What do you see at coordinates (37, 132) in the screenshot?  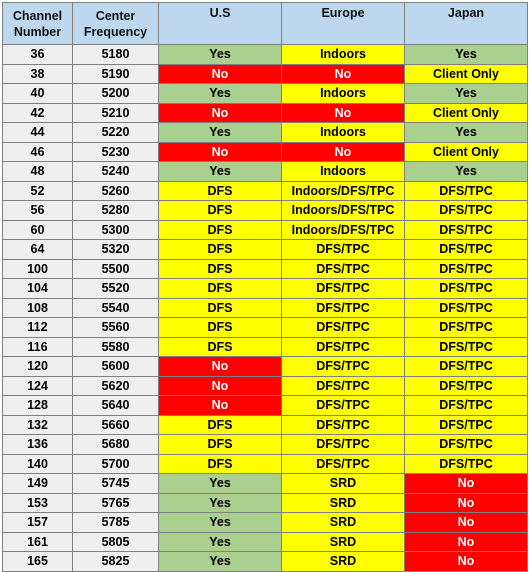 I see `channel-number-cell: 44` at bounding box center [37, 132].